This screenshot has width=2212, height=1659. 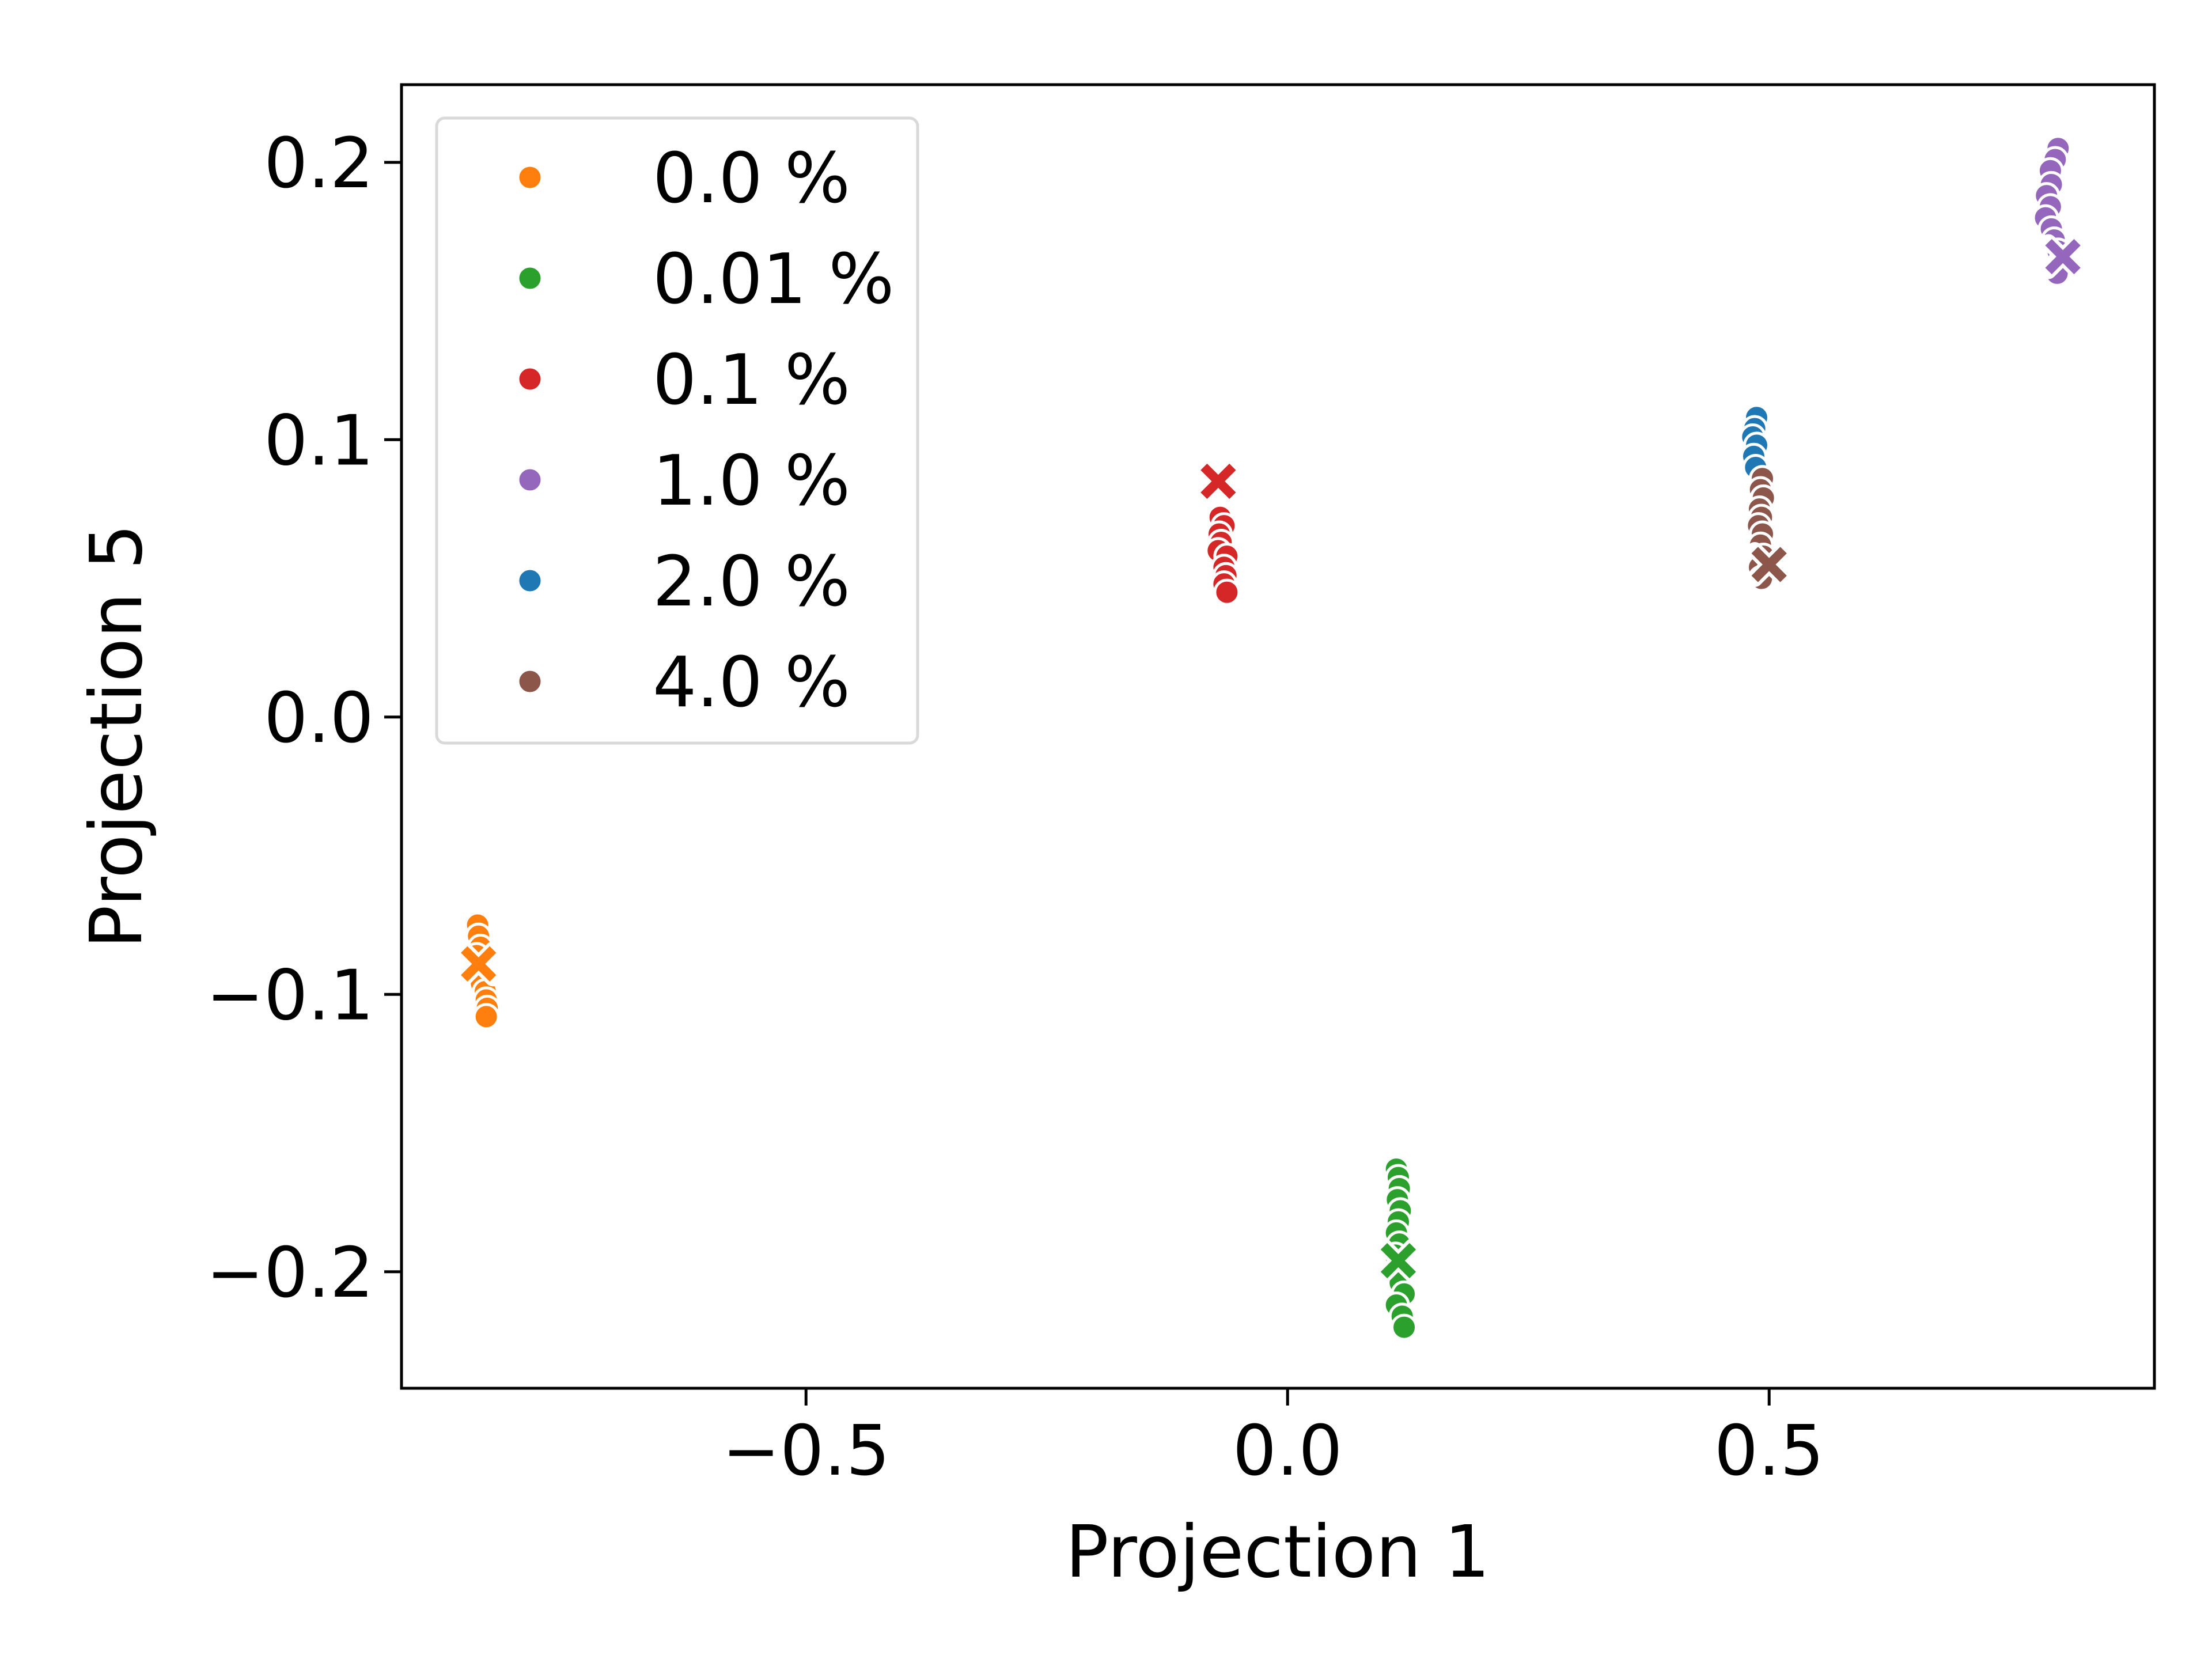 What do you see at coordinates (751, 683) in the screenshot?
I see `legend-label: 4.0 %` at bounding box center [751, 683].